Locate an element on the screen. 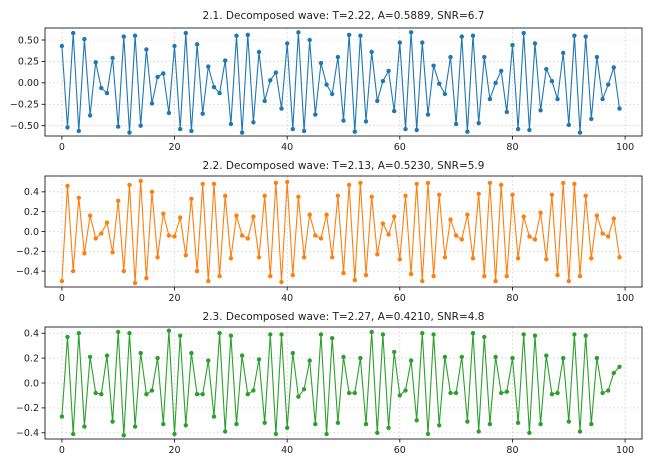  x-tick-label: 100 is located at coordinates (625, 147).